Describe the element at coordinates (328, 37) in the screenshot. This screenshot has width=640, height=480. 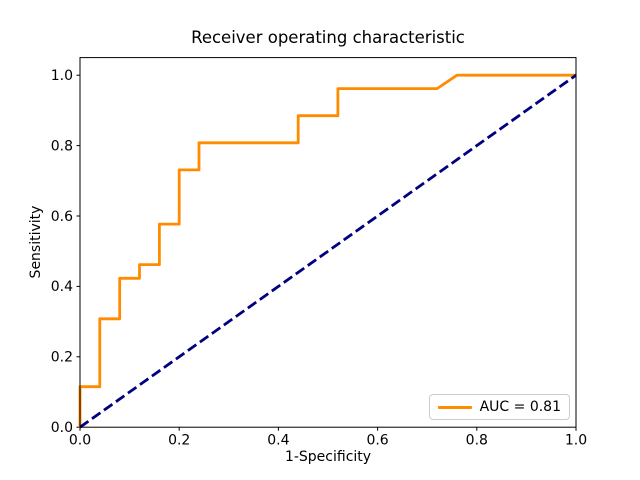
I see `chart-title: Receiver operating characteristic` at that location.